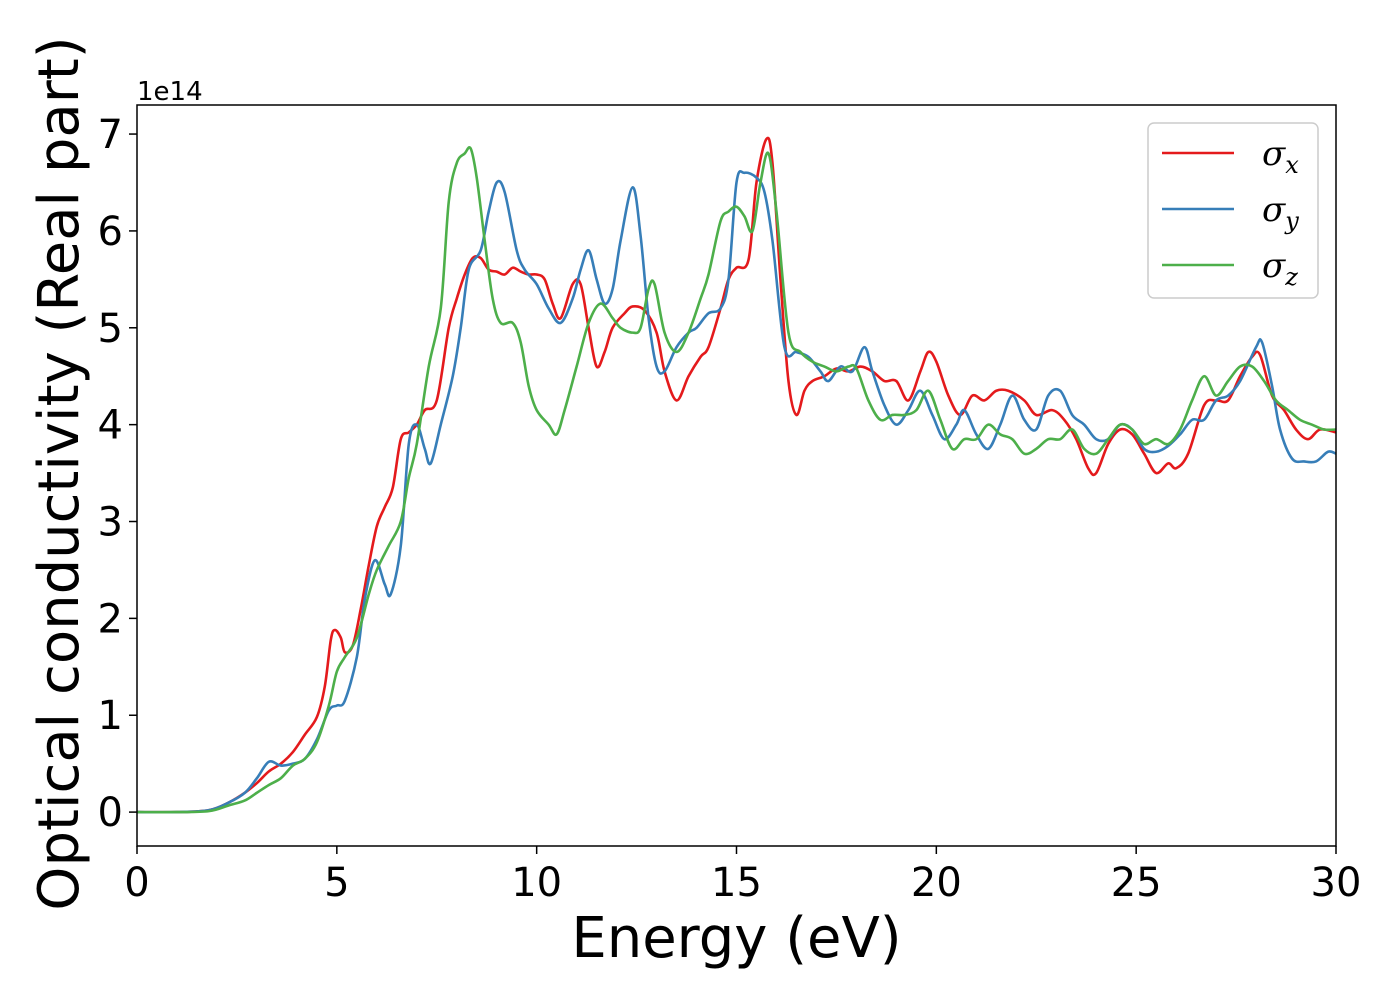  I want to click on y-axis-label: Optical conductivity (Real part), so click(59, 473).